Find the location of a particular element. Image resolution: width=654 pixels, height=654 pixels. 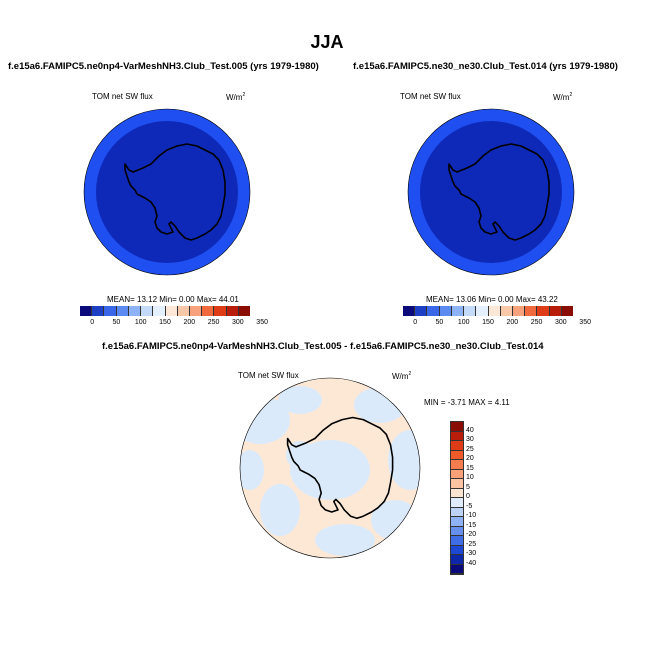

colorbar-tick-label: -30 is located at coordinates (471, 553).